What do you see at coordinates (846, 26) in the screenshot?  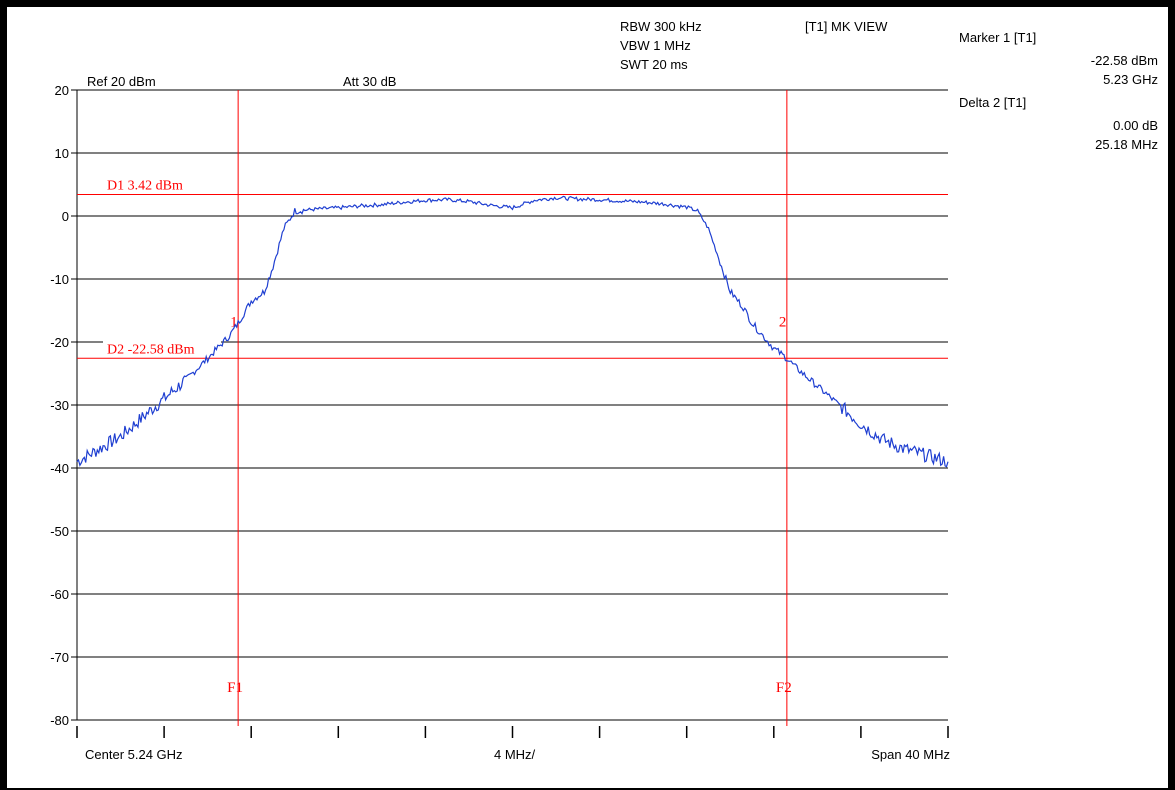 I see `trace-mode-label: [T1] MK VIEW` at bounding box center [846, 26].